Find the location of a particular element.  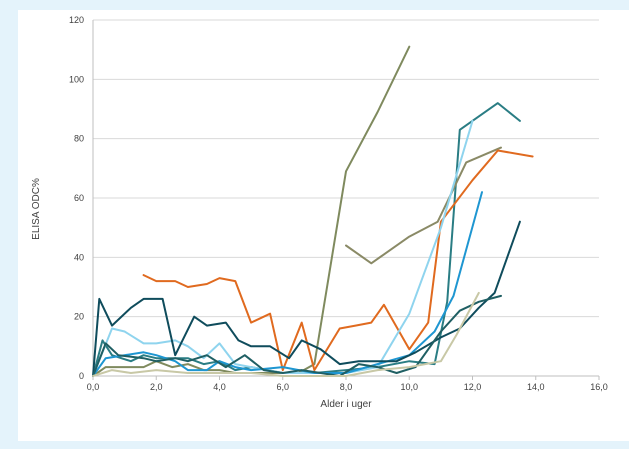

x-axis-title: Alder i uger is located at coordinates (346, 404).